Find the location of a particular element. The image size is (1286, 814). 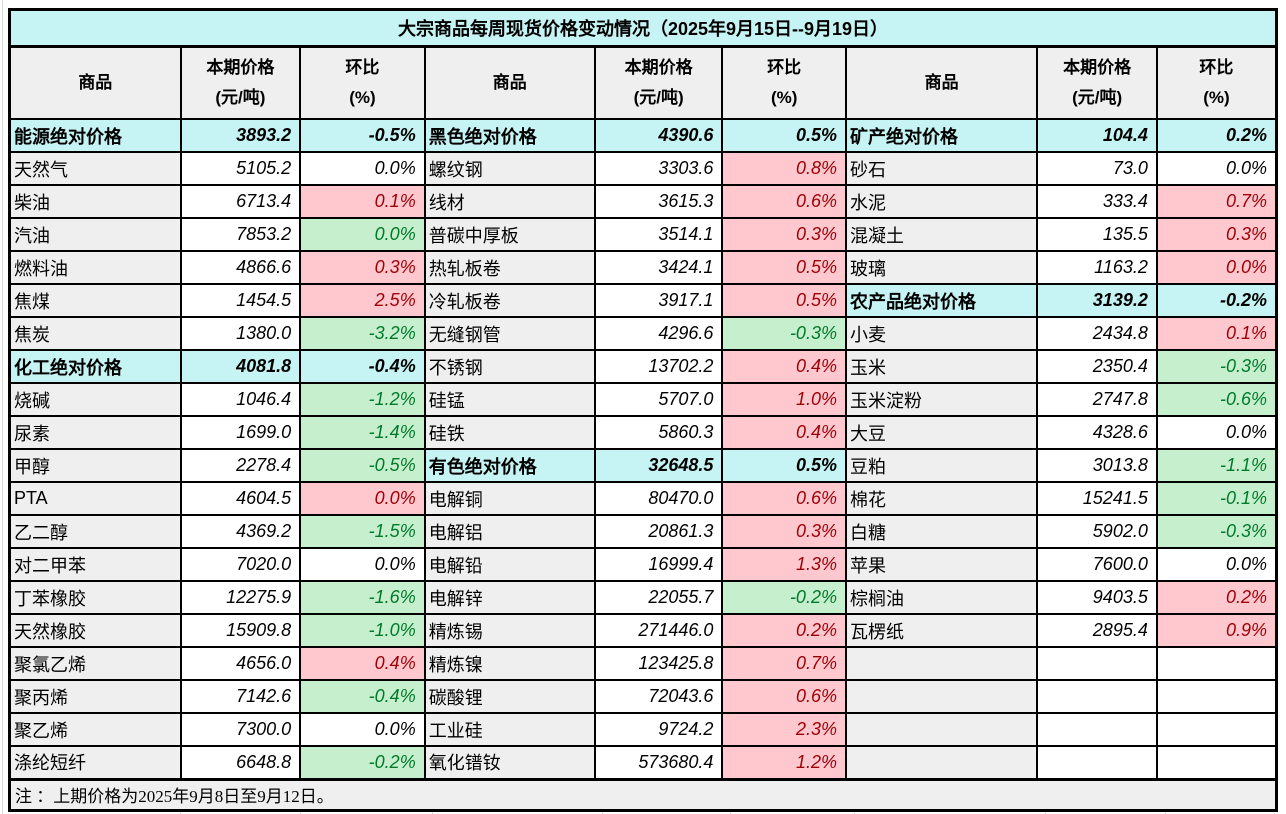

price-cell: 2434.8 is located at coordinates (1097, 333).